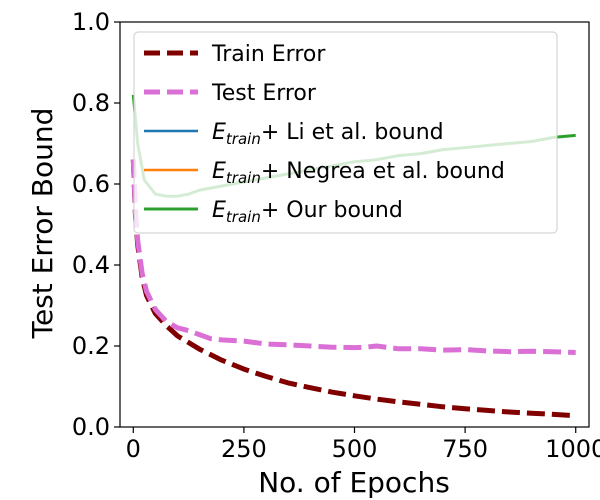 Image resolution: width=600 pixels, height=500 pixels. Describe the element at coordinates (307, 212) in the screenshot. I see `legend-label-our-bound: Etrain+ Our bound` at that location.